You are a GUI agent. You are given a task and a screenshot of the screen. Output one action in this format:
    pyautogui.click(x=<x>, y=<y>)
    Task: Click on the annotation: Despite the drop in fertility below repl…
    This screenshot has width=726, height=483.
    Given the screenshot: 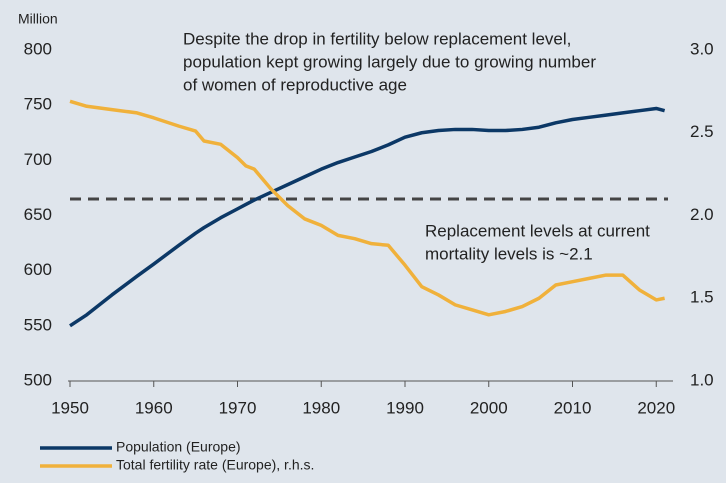 What is the action you would take?
    pyautogui.click(x=377, y=38)
    